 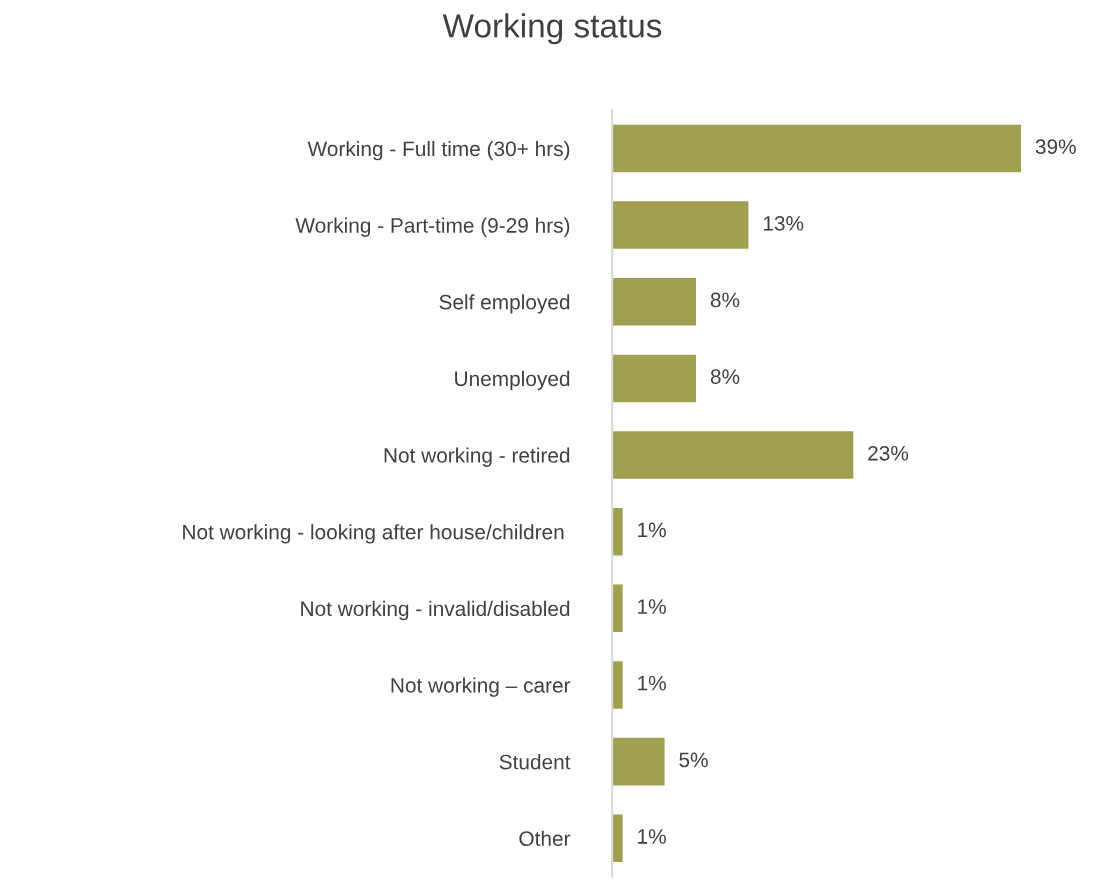 I want to click on chart-title: Working status, so click(x=552, y=29).